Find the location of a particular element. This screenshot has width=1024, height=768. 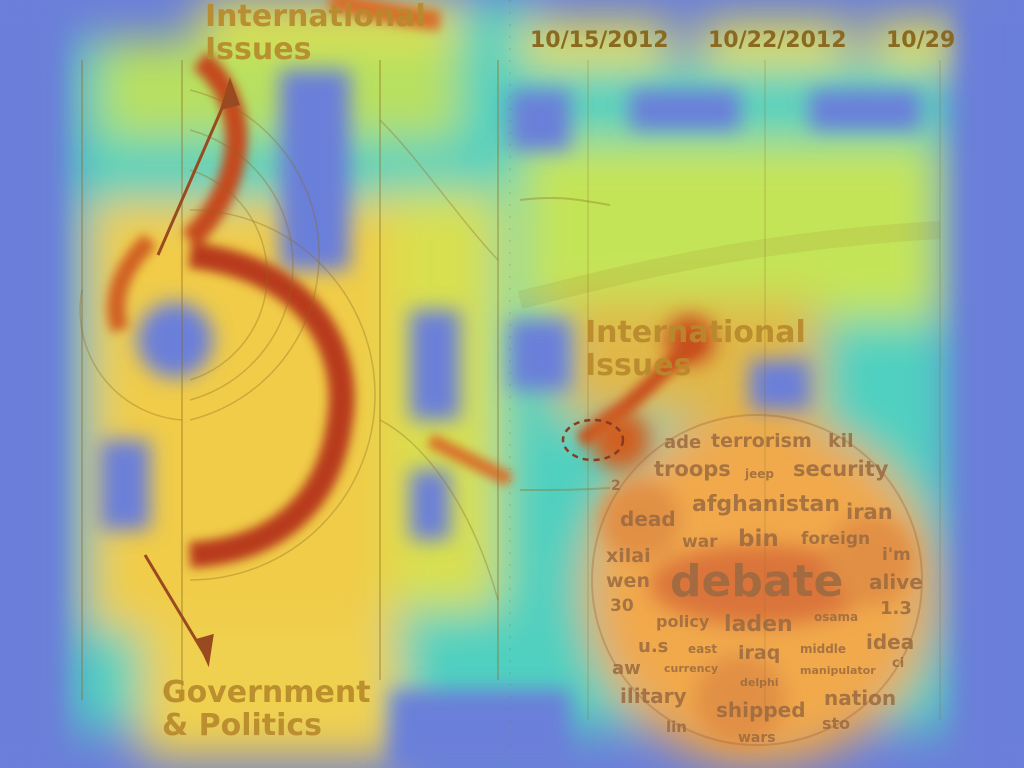

word-cloud-word: war is located at coordinates (700, 542).